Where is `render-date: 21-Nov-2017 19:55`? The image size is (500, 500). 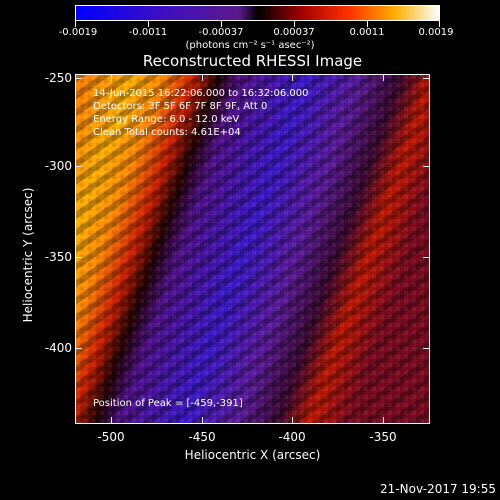
render-date: 21-Nov-2017 19:55 is located at coordinates (438, 489).